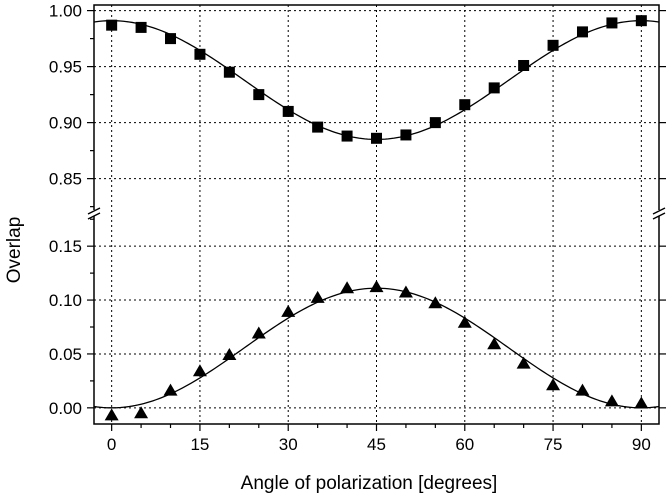 The height and width of the screenshot is (499, 670). Describe the element at coordinates (65, 354) in the screenshot. I see `y-tick-label: 0.05` at that location.